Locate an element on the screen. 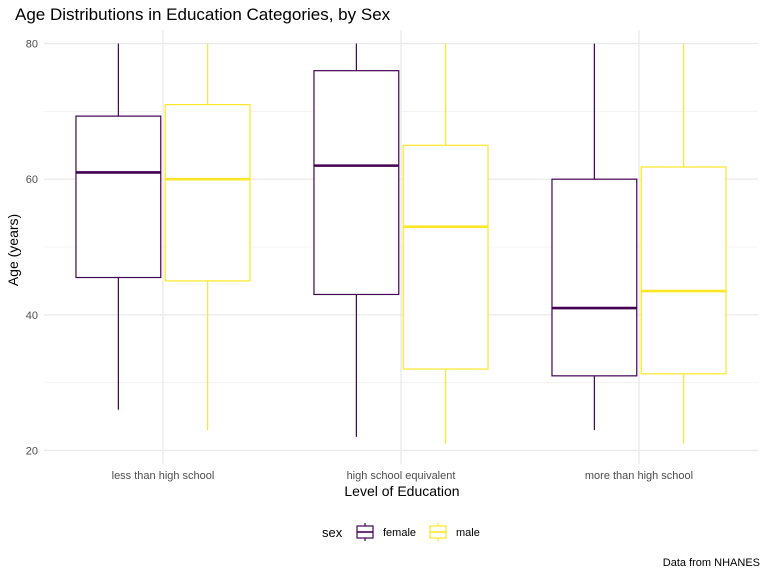 The image size is (768, 576). x-tick-label: more than high school is located at coordinates (639, 476).